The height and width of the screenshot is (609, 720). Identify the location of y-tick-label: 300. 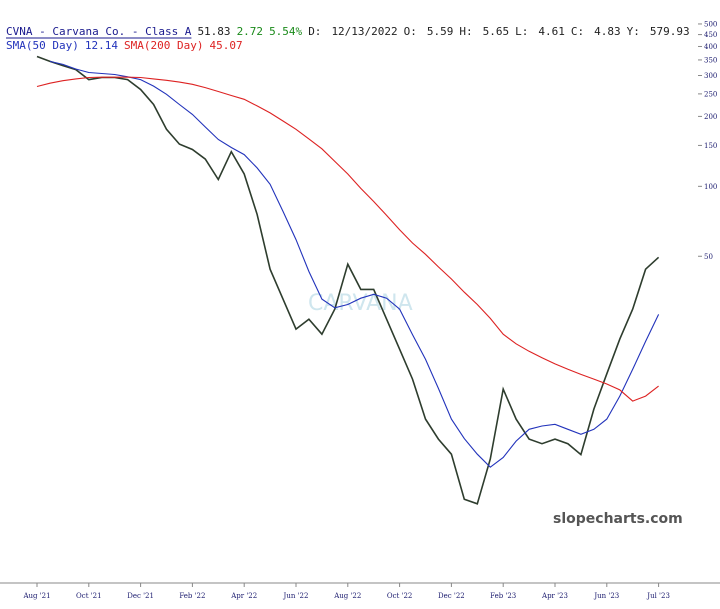
(710, 76).